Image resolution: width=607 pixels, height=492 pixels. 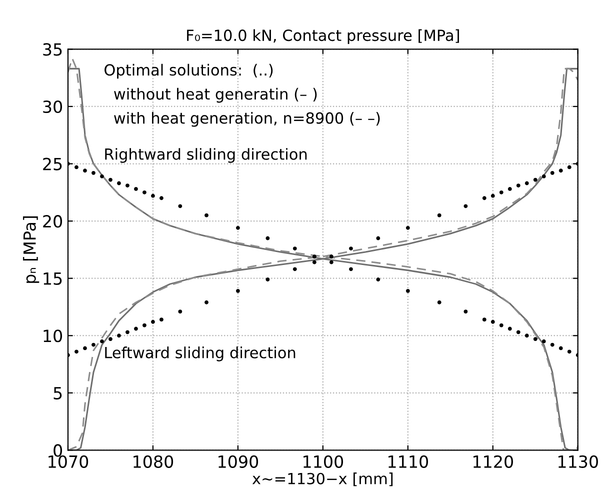 What do you see at coordinates (215, 95) in the screenshot?
I see `annotation: without heat generatin (– )` at bounding box center [215, 95].